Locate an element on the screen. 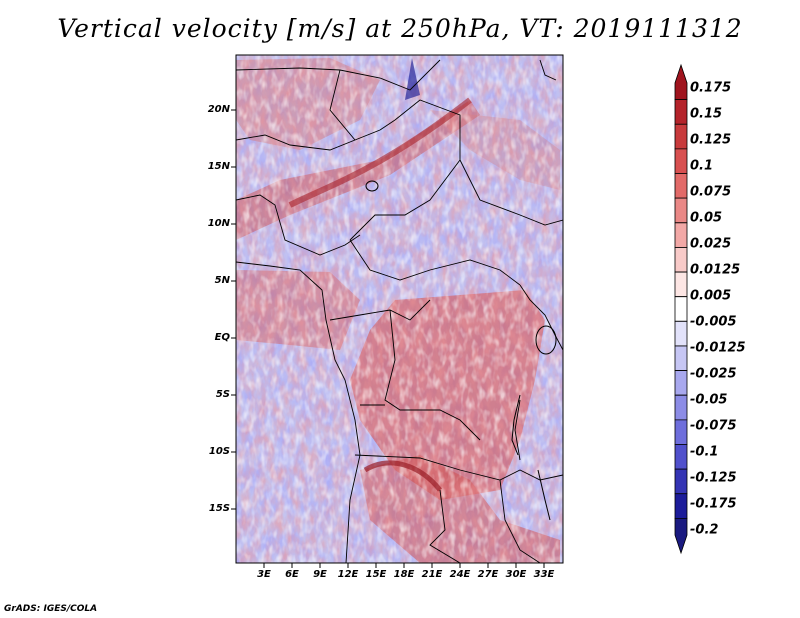  lat-label-10n: 10N is located at coordinates (218, 223).